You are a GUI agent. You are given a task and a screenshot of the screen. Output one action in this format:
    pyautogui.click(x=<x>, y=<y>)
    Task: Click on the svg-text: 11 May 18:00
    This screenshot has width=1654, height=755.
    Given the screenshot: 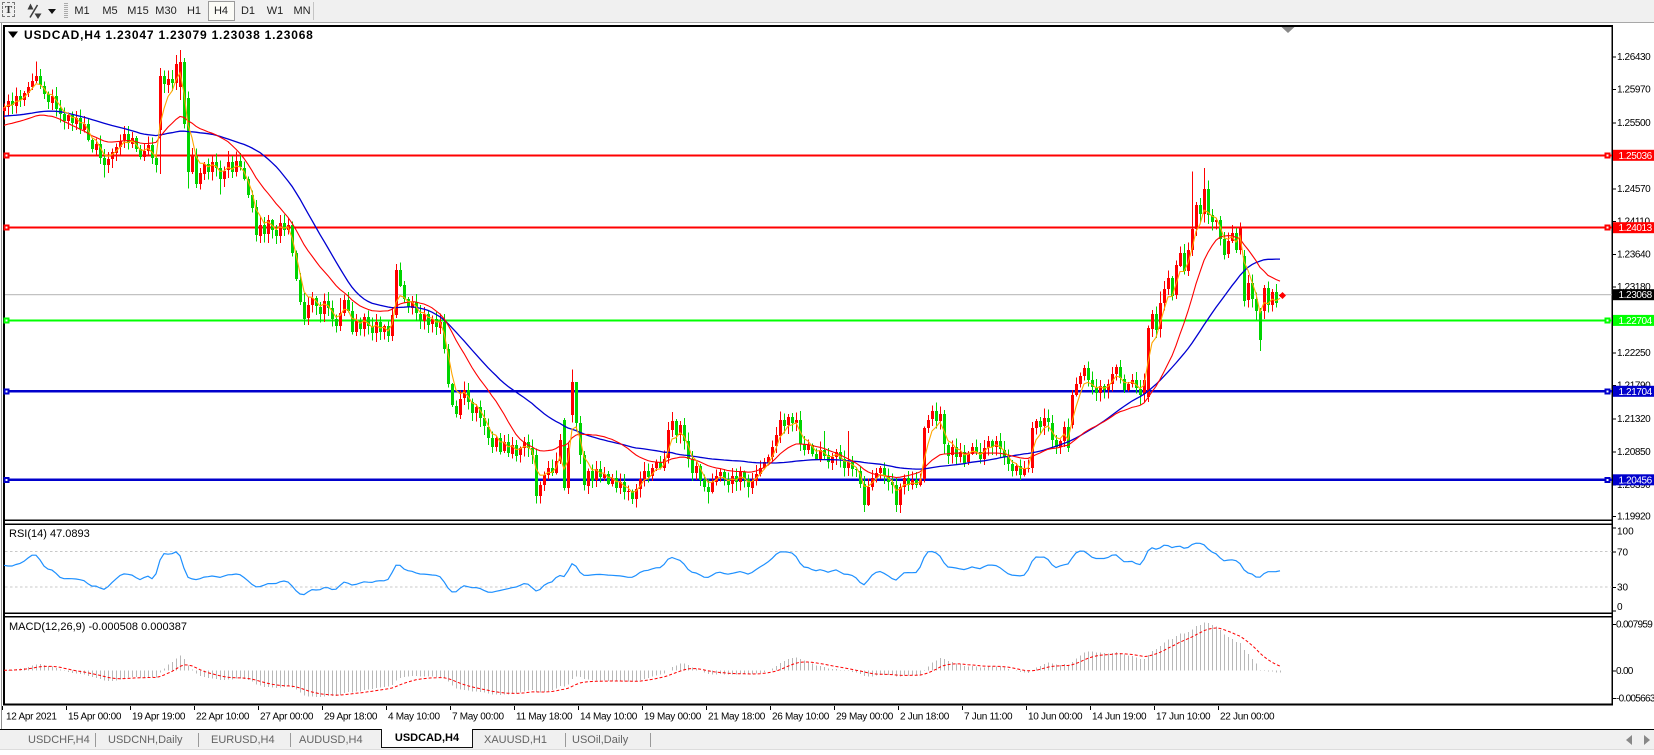 What is the action you would take?
    pyautogui.click(x=544, y=717)
    